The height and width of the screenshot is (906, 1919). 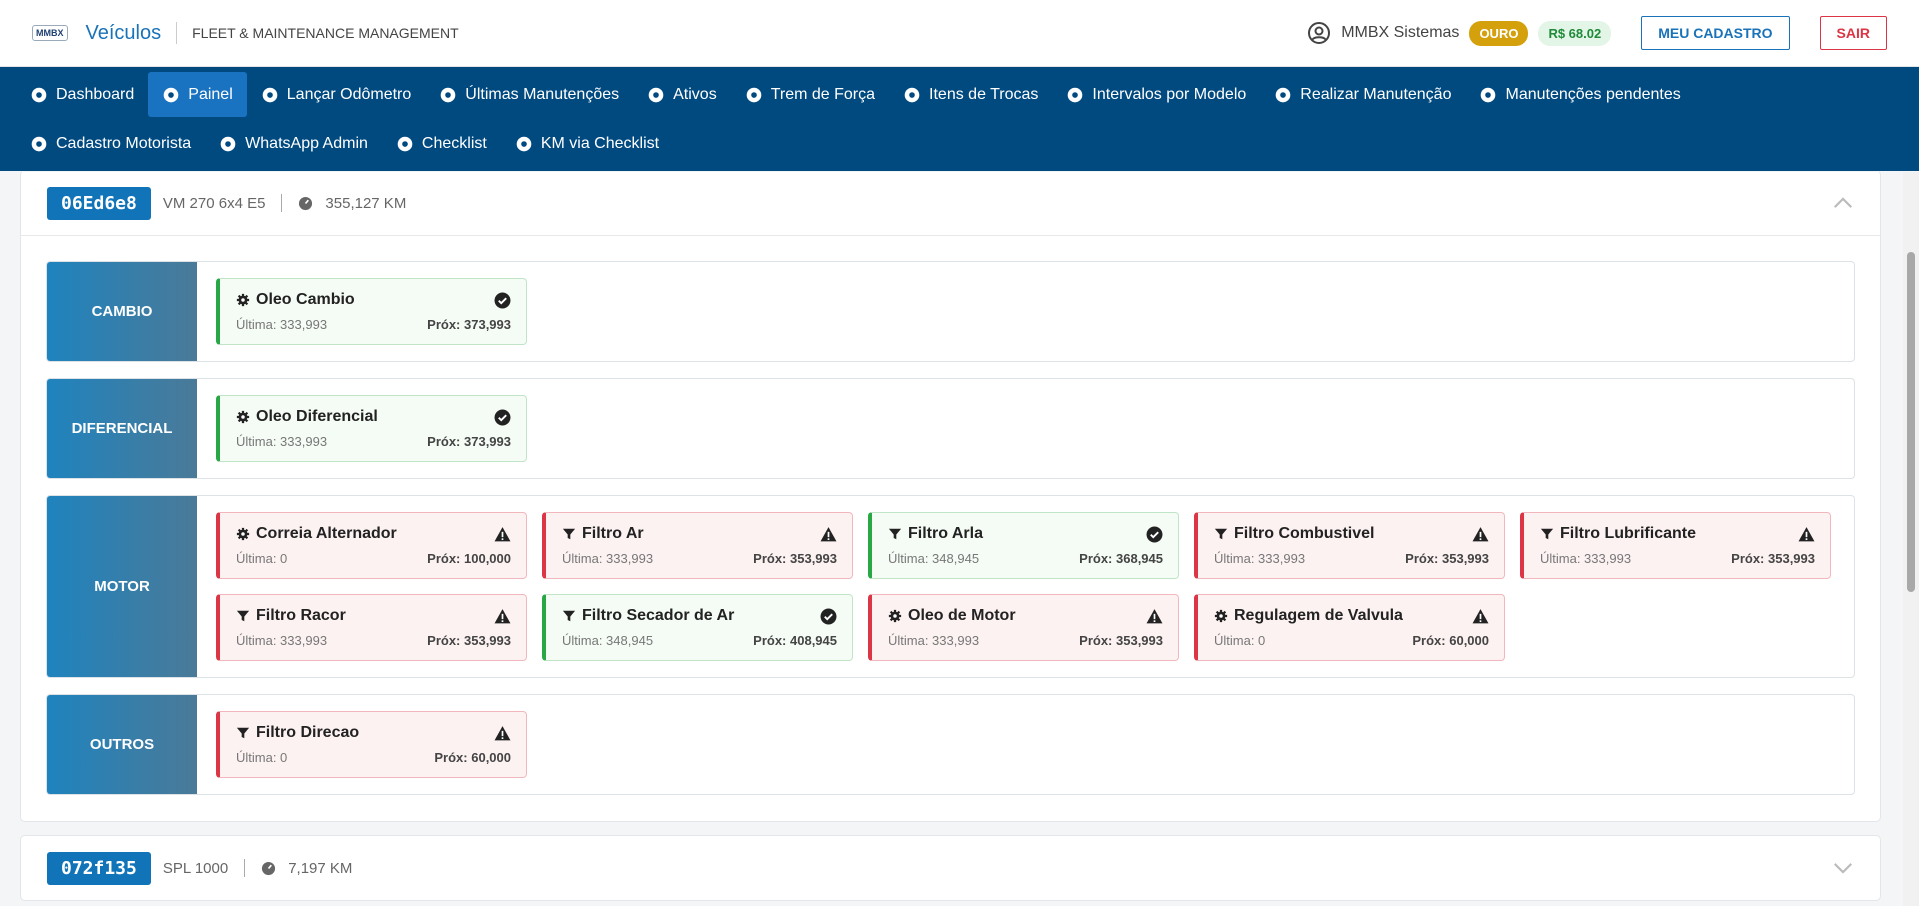 I want to click on item-head: Filtro Secador de Ar, so click(x=699, y=616).